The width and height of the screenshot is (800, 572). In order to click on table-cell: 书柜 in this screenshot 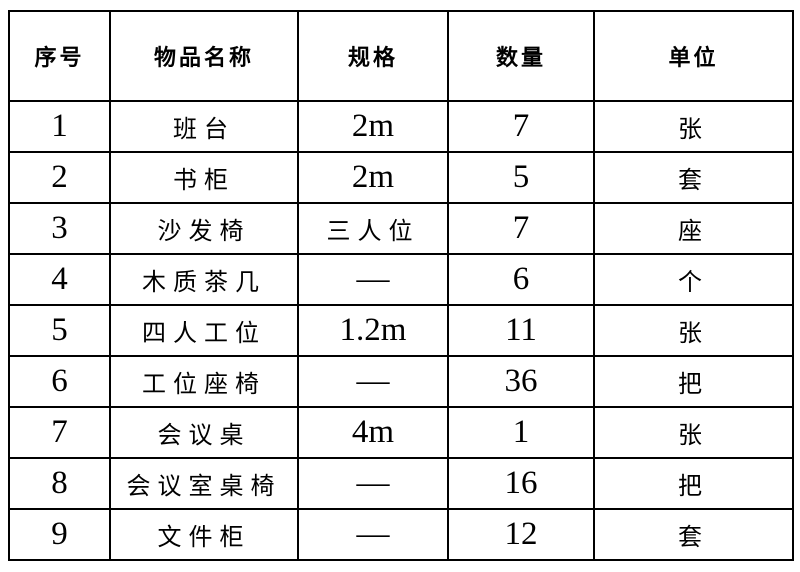, I will do `click(204, 177)`.